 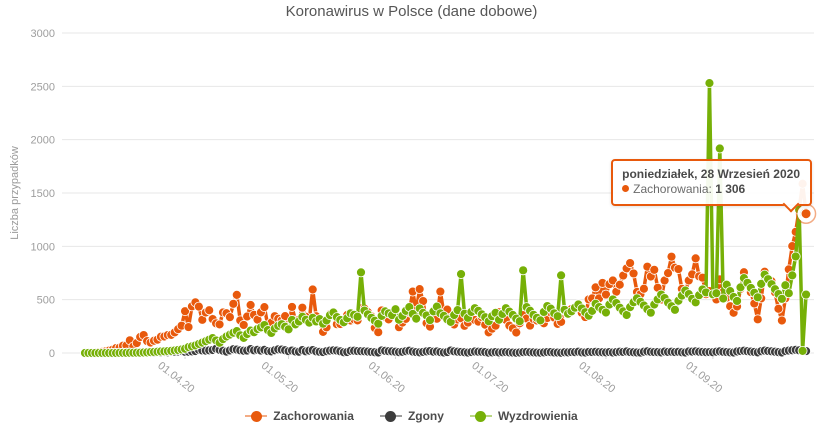 I want to click on tooltip-value: 1 306, so click(x=730, y=189).